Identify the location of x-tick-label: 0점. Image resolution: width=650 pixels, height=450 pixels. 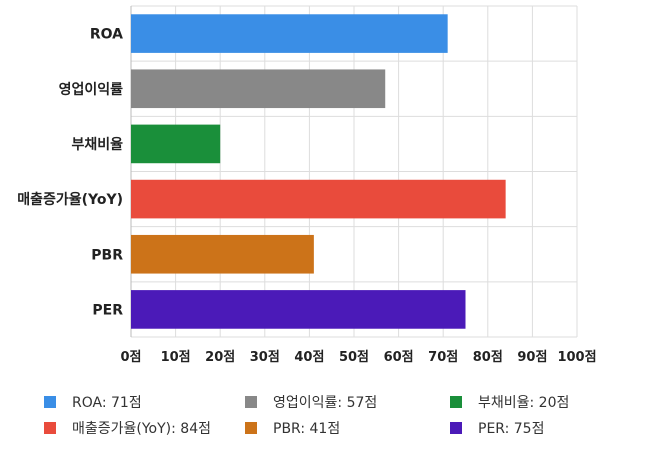
(130, 357).